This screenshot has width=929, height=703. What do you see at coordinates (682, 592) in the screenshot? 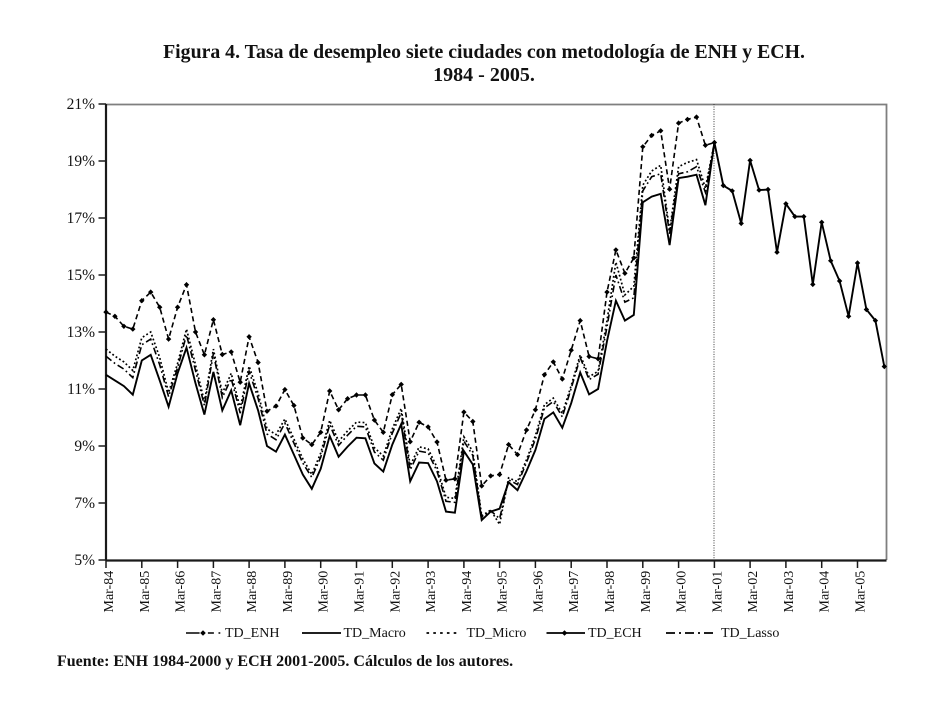
I see `svg-text: Mar-00` at bounding box center [682, 592].